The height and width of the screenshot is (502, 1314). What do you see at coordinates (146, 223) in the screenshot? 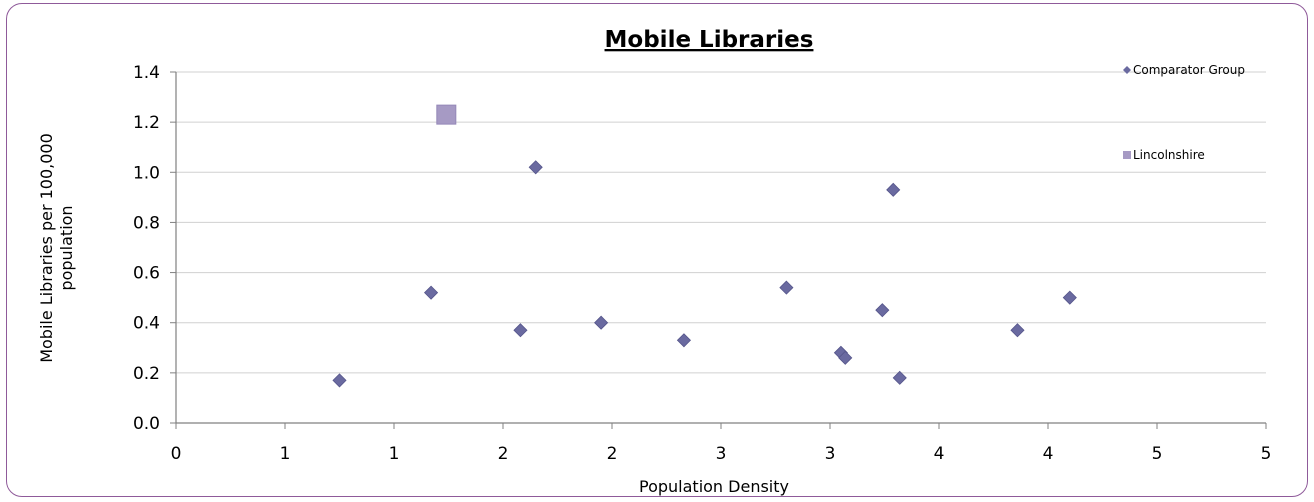
I see `y-tick-label: 0.8` at bounding box center [146, 223].